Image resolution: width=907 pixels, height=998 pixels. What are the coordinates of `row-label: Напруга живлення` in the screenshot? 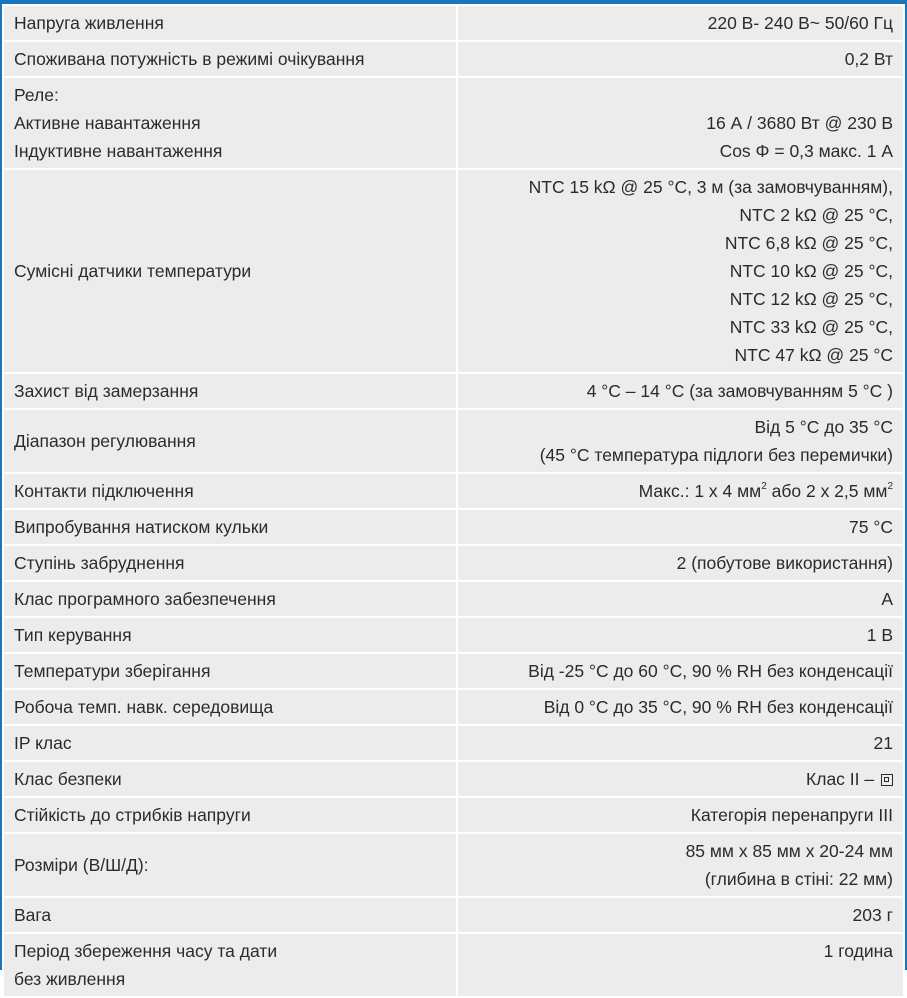 It's located at (230, 23).